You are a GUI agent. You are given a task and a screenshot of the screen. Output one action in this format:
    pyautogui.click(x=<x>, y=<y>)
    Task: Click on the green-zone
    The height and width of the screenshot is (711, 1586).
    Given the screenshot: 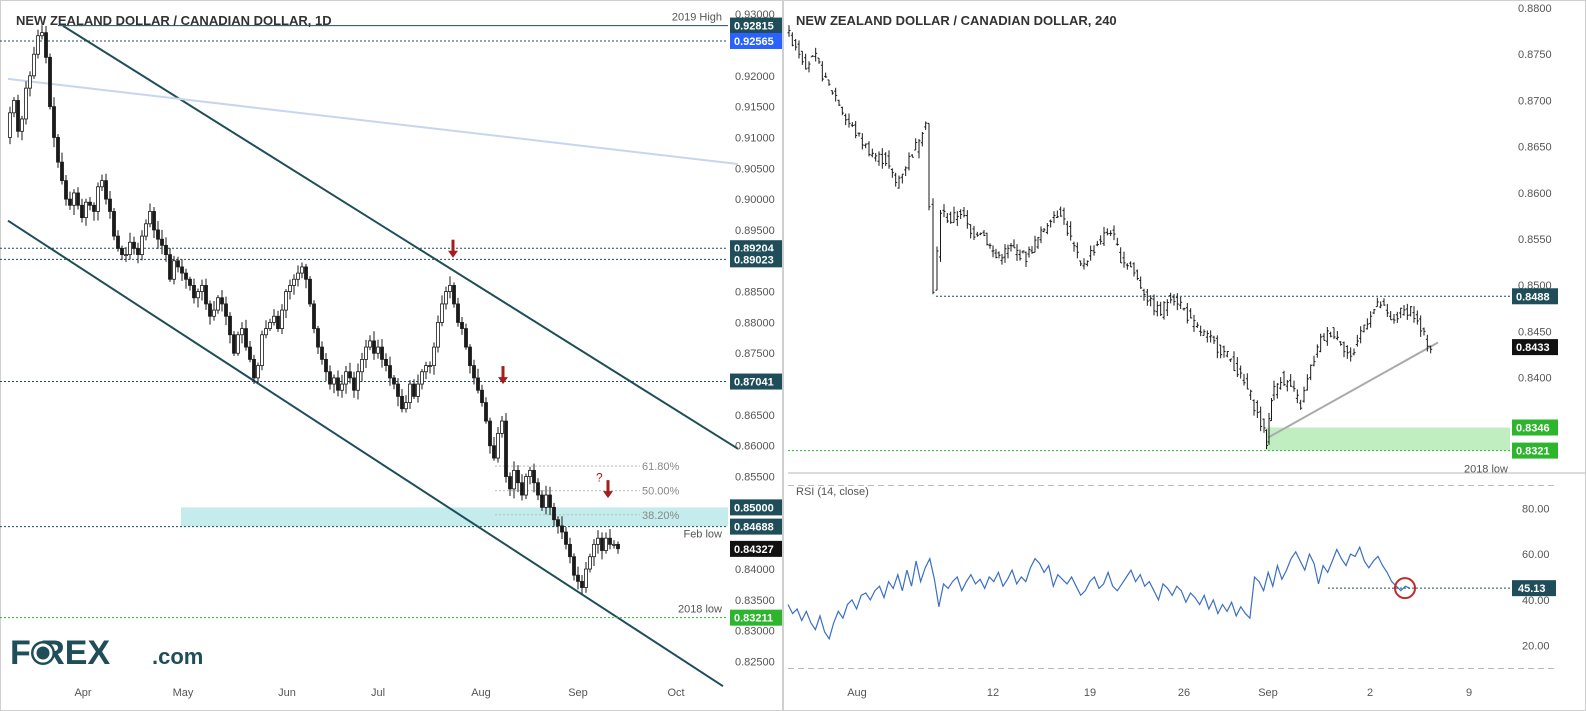 What is the action you would take?
    pyautogui.click(x=1388, y=439)
    